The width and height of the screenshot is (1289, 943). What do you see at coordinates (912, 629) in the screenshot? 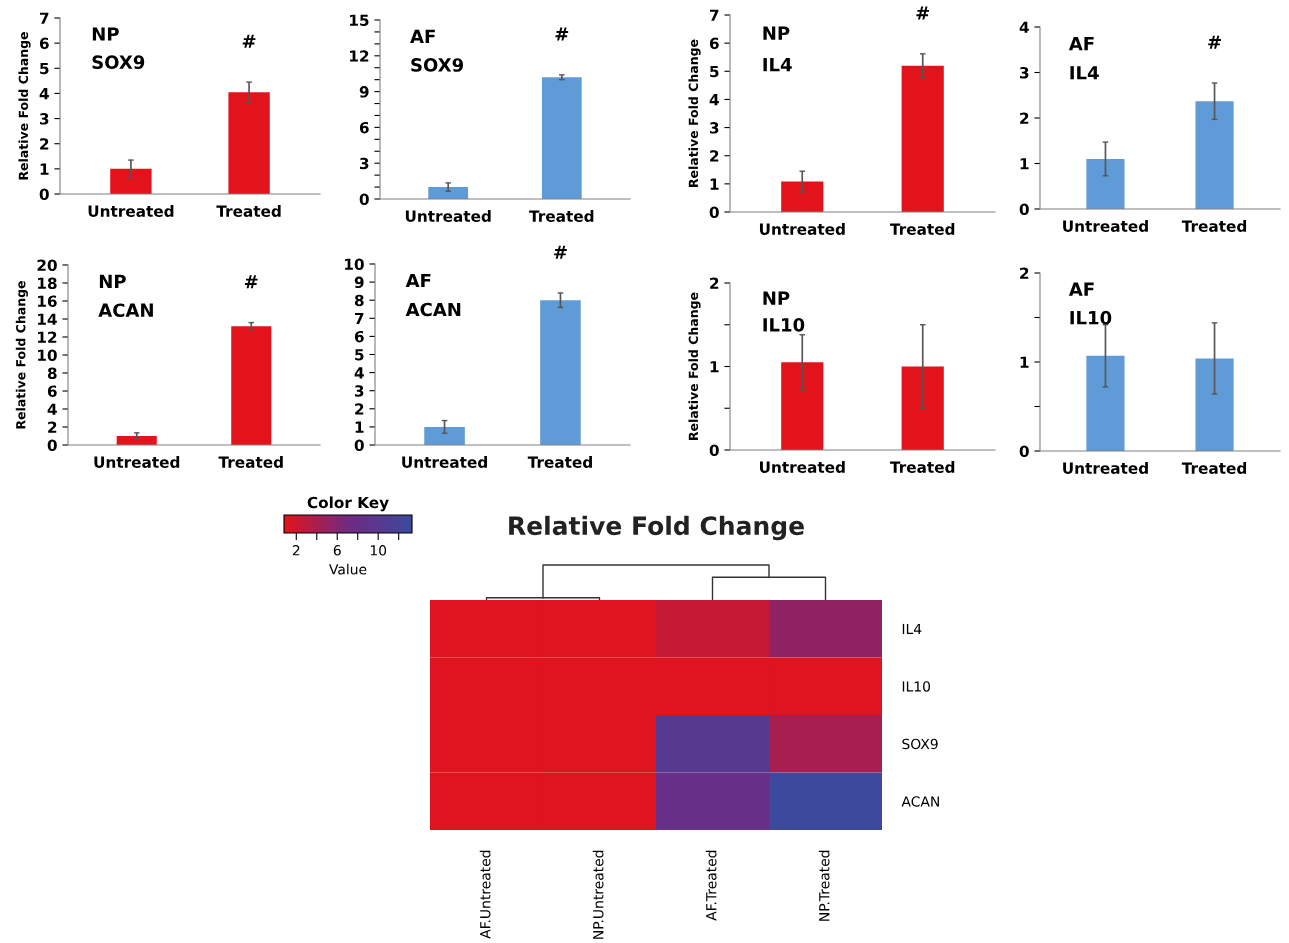
I see `y-tick-label: IL4` at bounding box center [912, 629].